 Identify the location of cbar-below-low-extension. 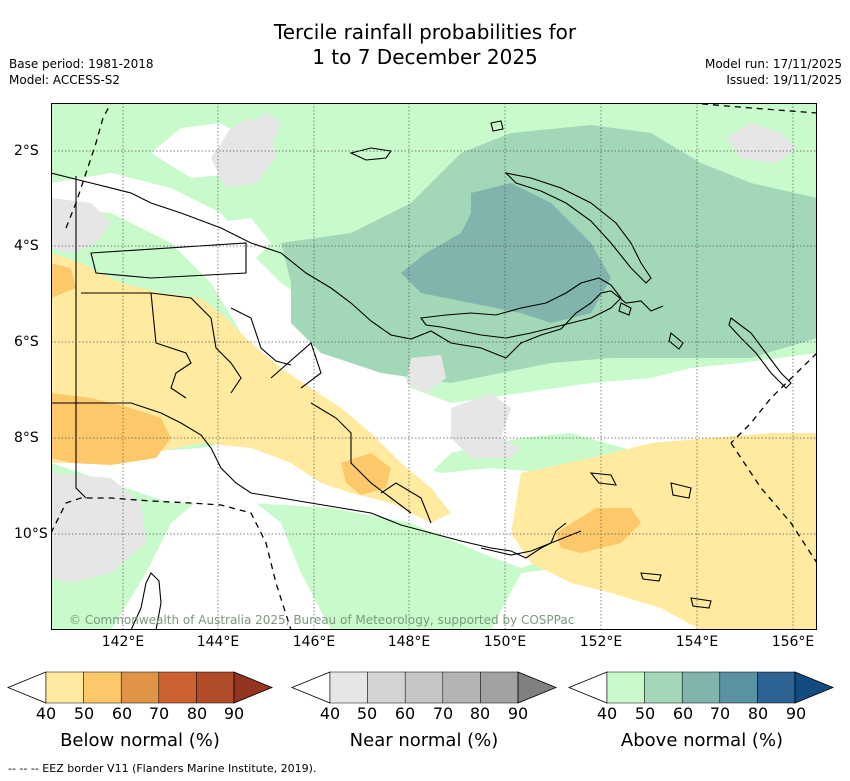
(26, 687).